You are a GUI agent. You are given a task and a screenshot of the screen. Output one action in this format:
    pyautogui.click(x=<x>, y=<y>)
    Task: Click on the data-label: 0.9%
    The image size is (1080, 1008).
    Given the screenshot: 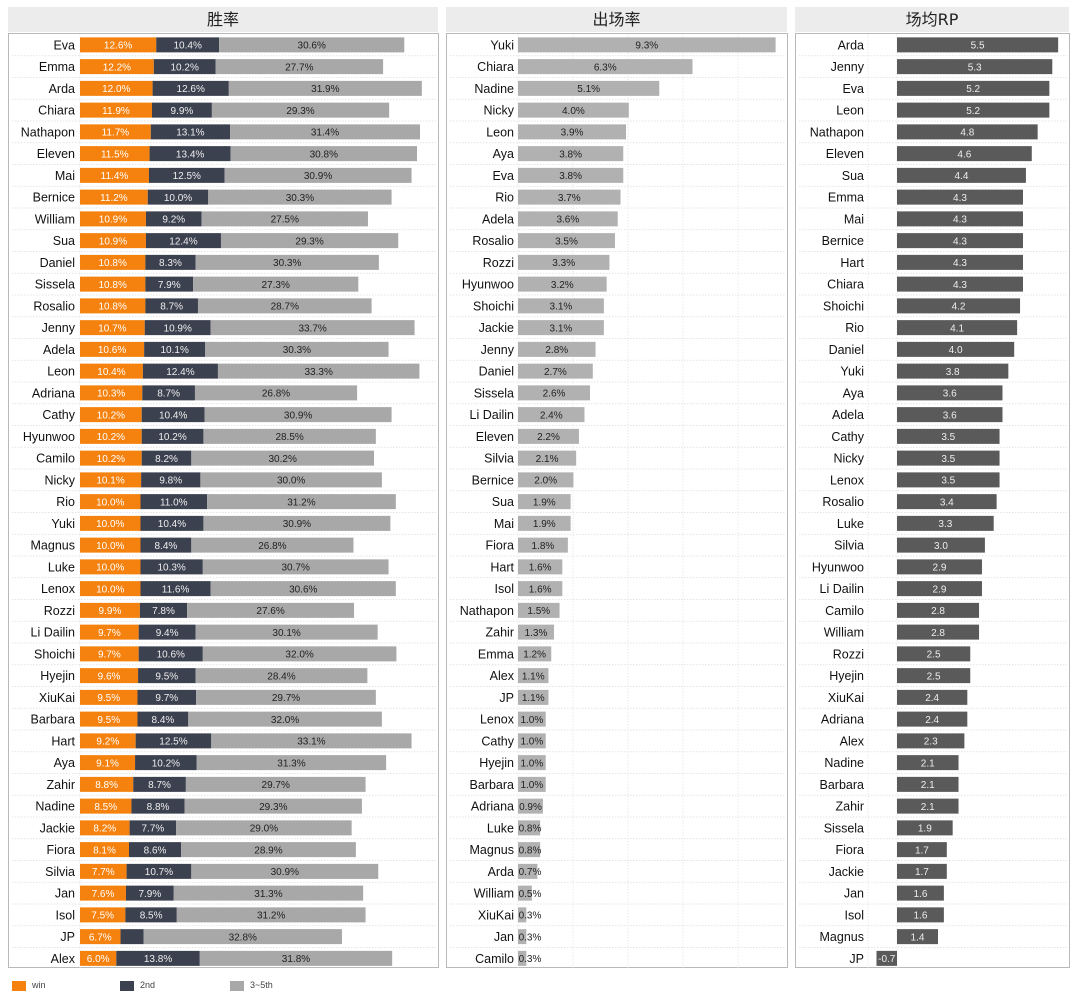 What is the action you would take?
    pyautogui.click(x=530, y=807)
    